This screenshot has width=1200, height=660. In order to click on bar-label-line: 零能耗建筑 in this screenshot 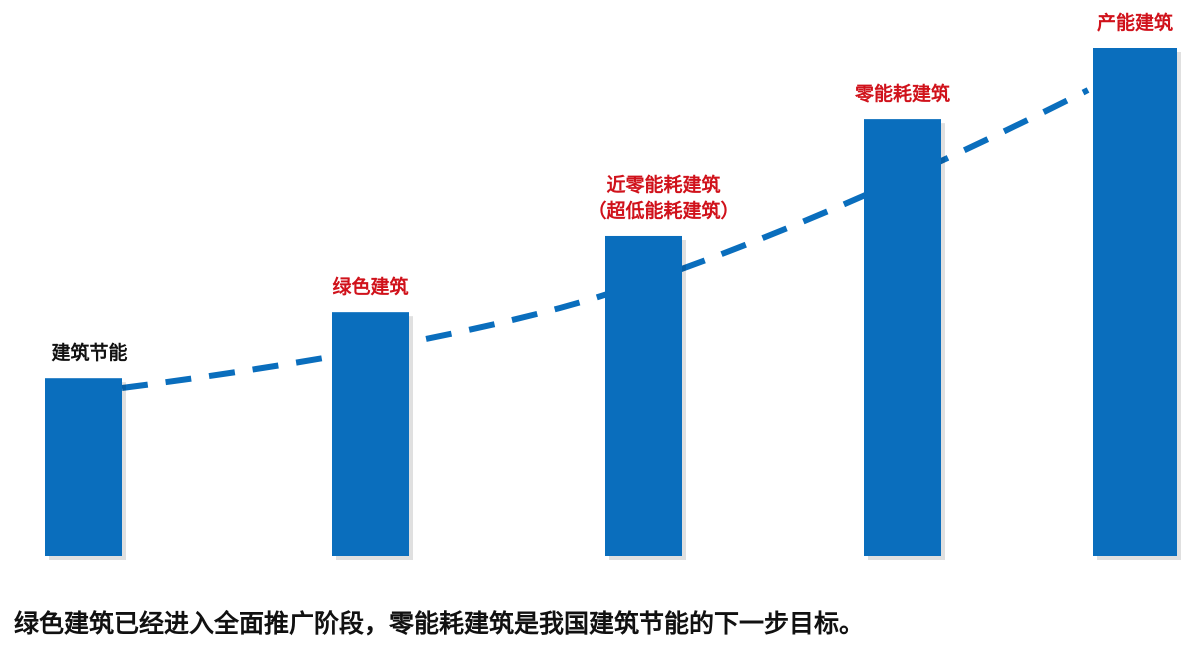, I will do `click(902, 94)`.